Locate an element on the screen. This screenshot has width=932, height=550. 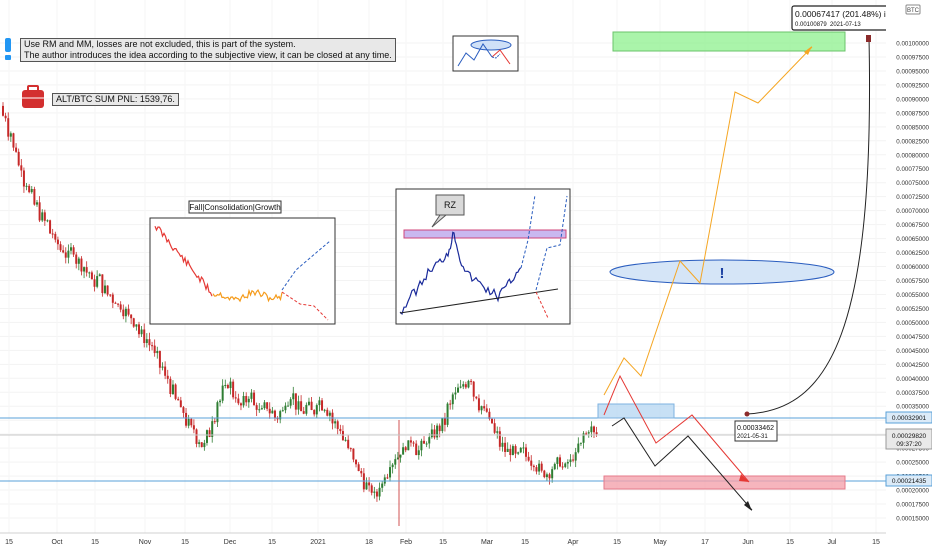
measure-start-point is located at coordinates (747, 414).